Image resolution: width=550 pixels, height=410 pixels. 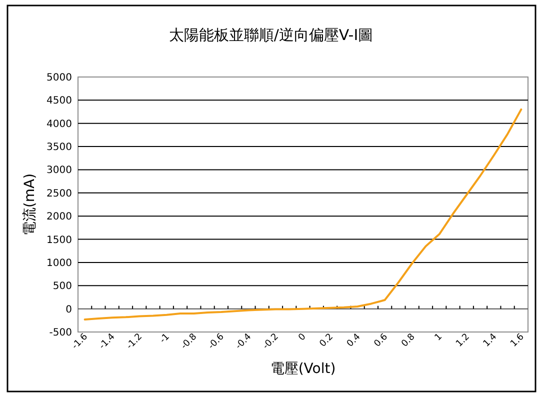 I want to click on y-tick-label: 2500, so click(x=59, y=194).